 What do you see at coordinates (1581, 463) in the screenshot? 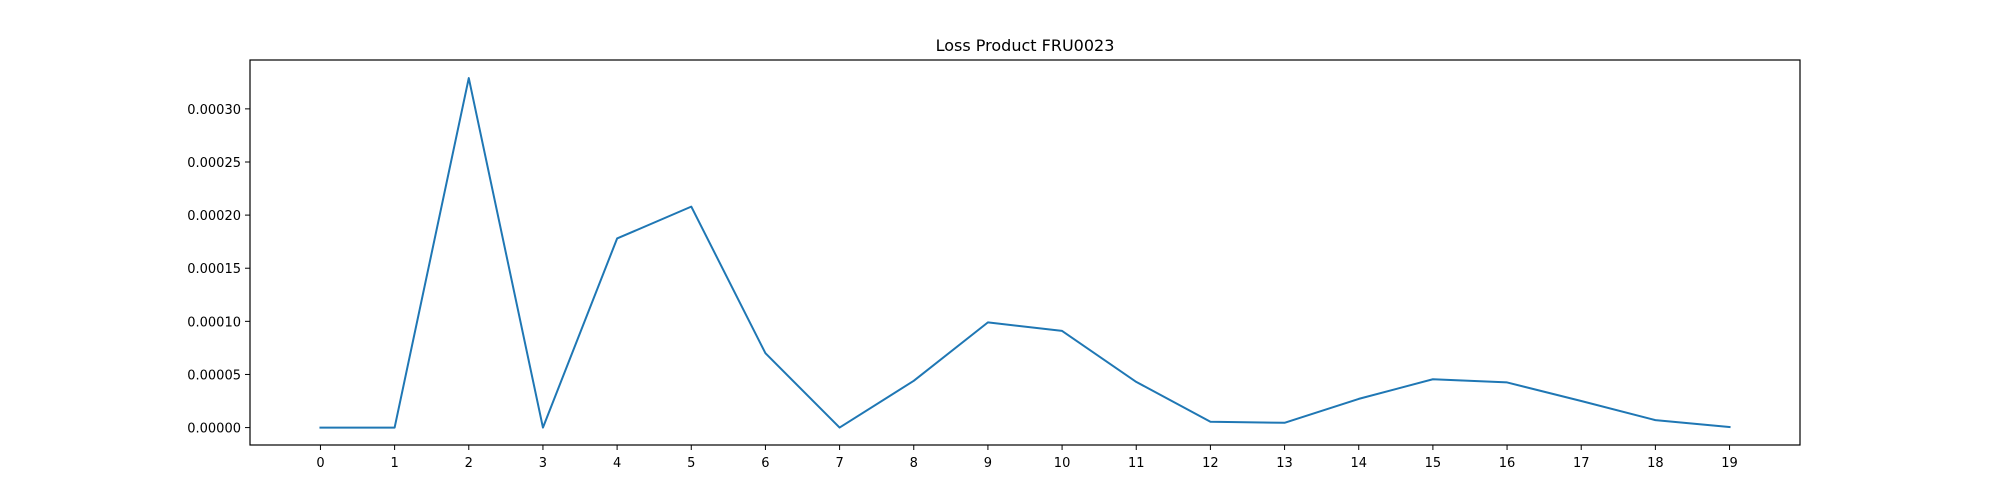
I see `x-tick-label: 17` at bounding box center [1581, 463].